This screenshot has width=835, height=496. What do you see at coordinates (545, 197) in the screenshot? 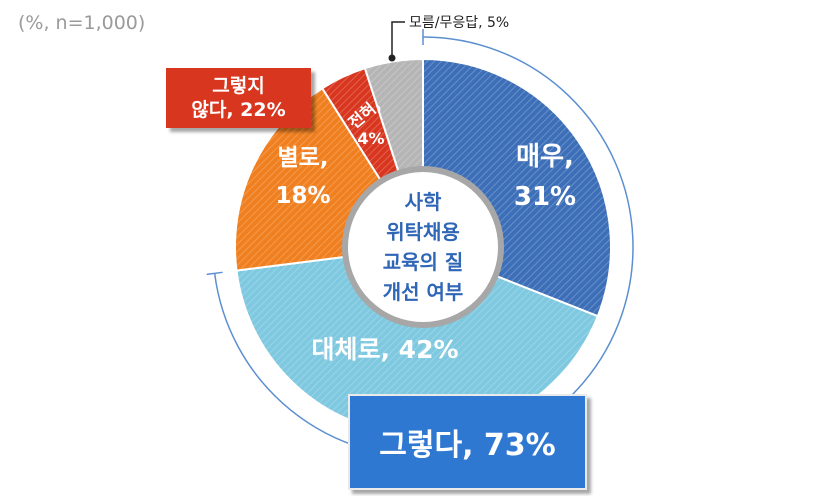
I see `slice-value-very: 31%` at bounding box center [545, 197].